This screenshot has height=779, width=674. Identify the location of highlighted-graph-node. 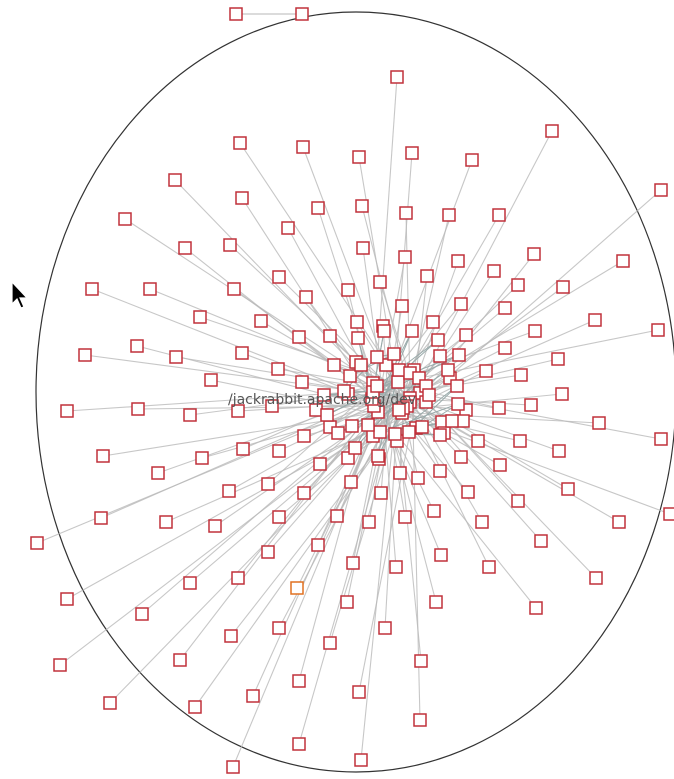
(297, 588).